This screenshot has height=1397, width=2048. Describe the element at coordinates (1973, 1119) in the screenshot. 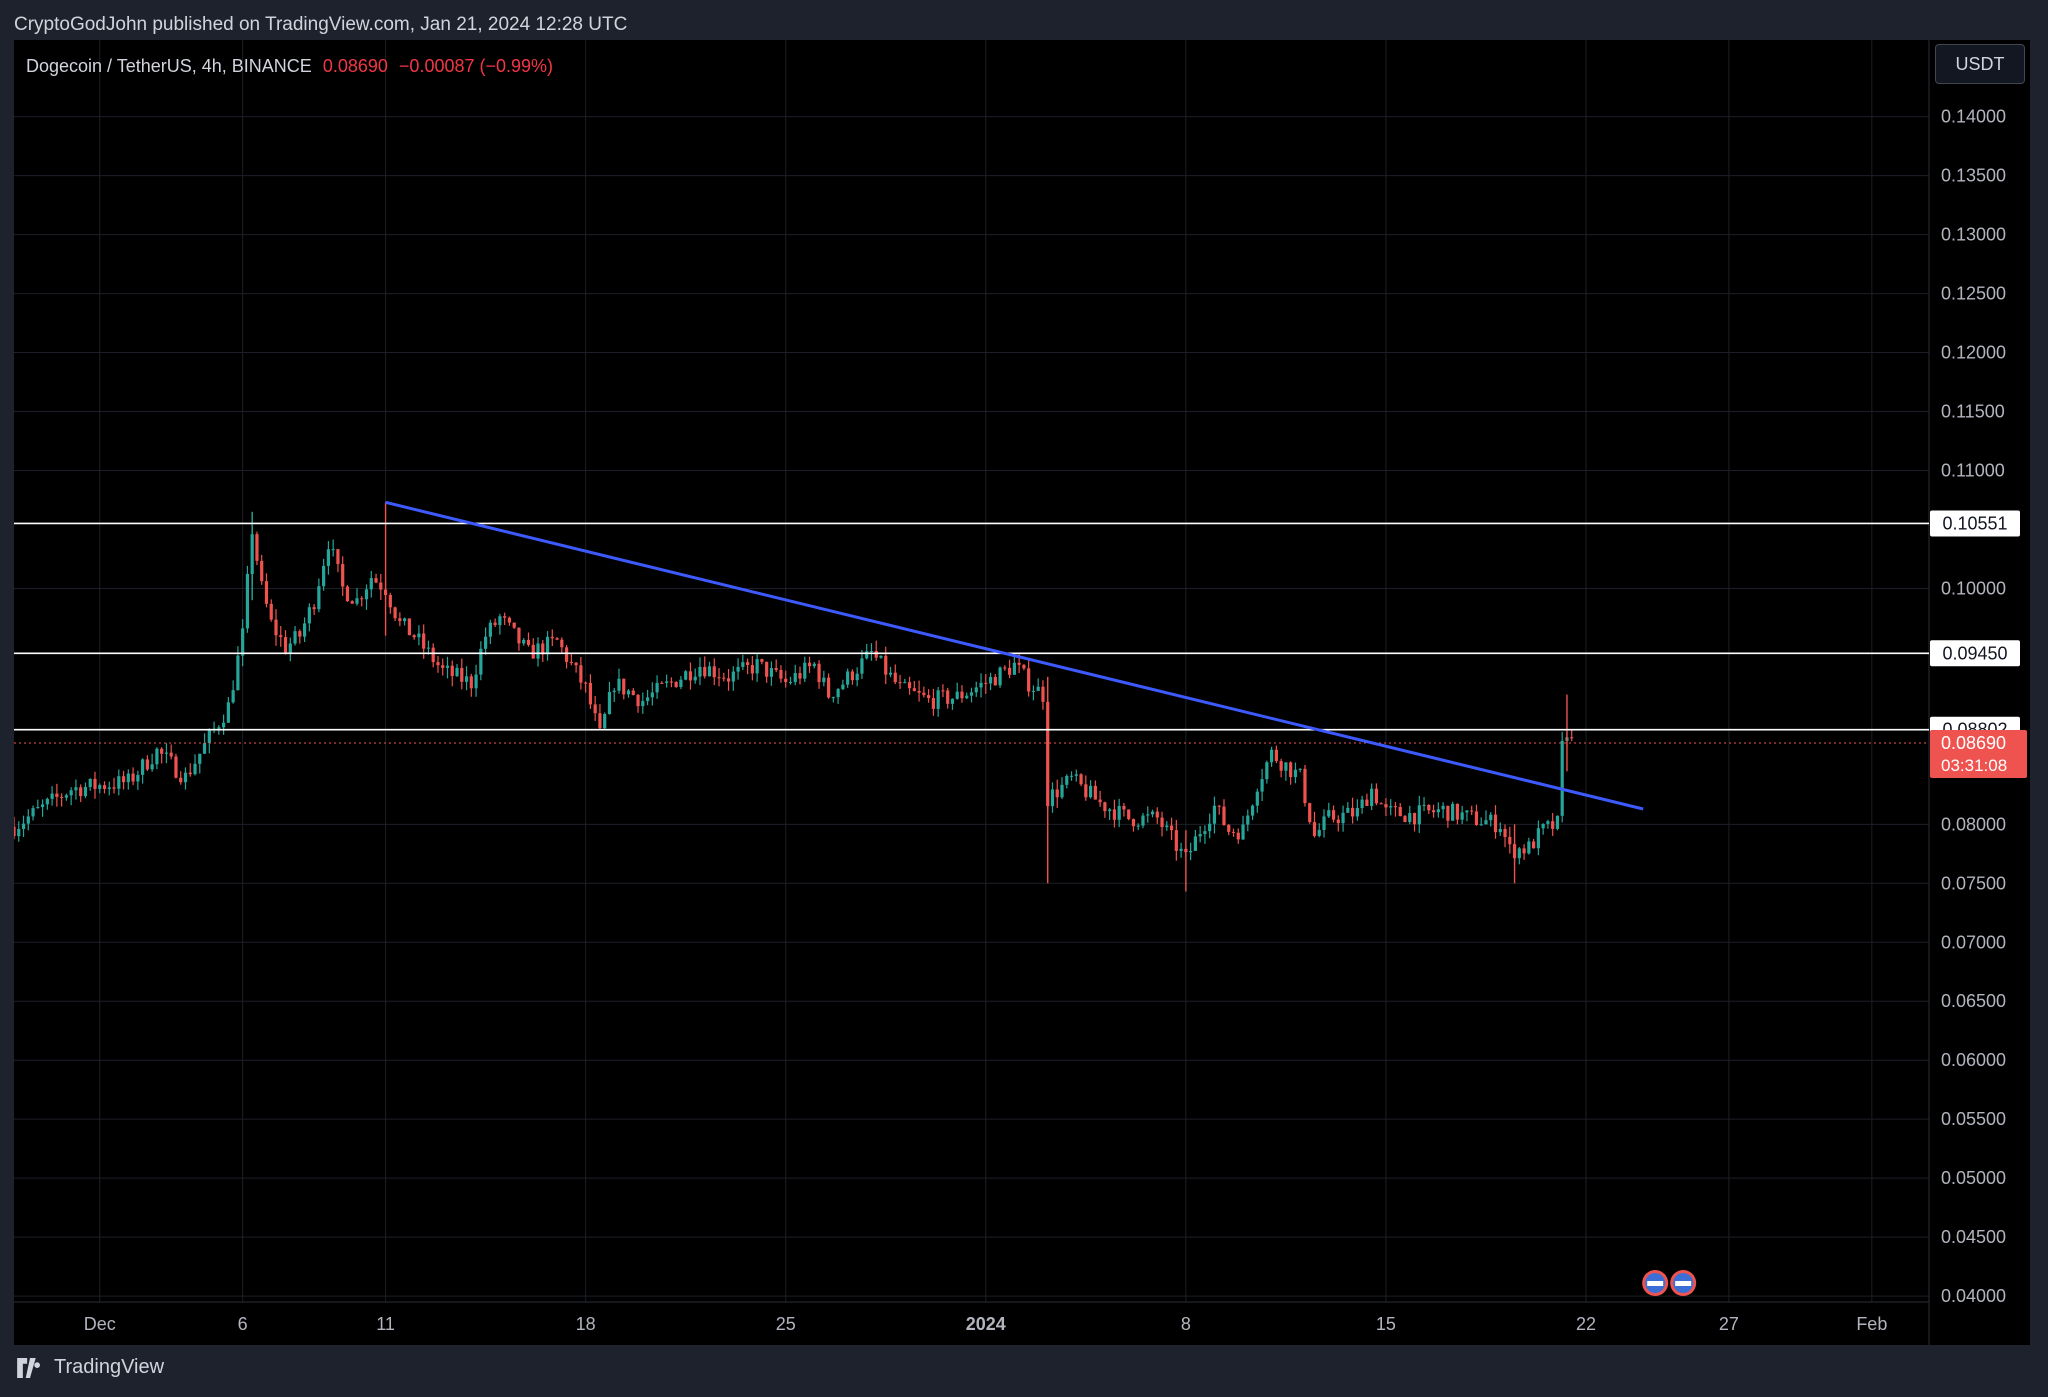

I see `price-tick-label: 0.05500` at that location.